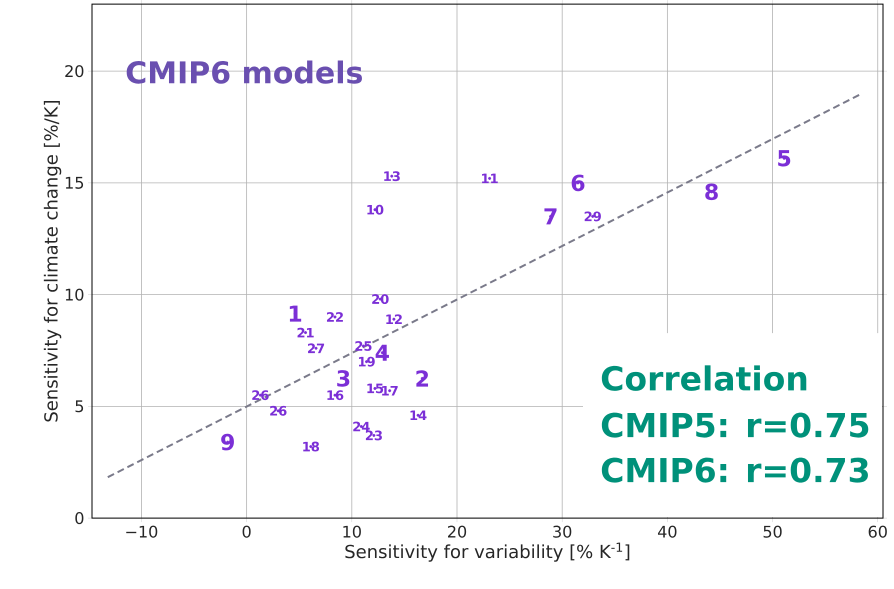 The height and width of the screenshot is (589, 894). Describe the element at coordinates (374, 435) in the screenshot. I see `annotation: 23` at that location.